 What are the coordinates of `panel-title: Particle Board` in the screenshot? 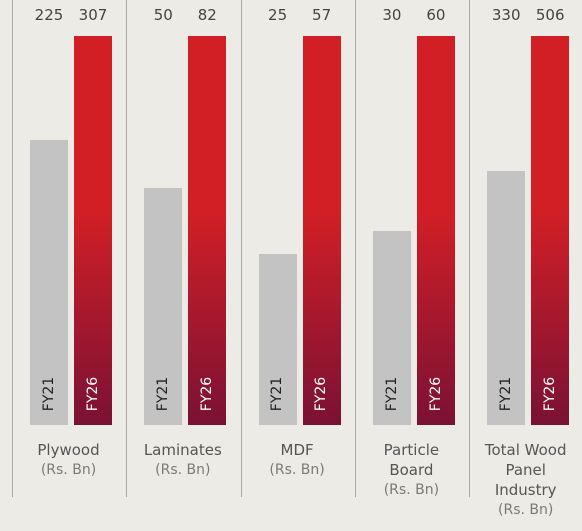 It's located at (411, 460).